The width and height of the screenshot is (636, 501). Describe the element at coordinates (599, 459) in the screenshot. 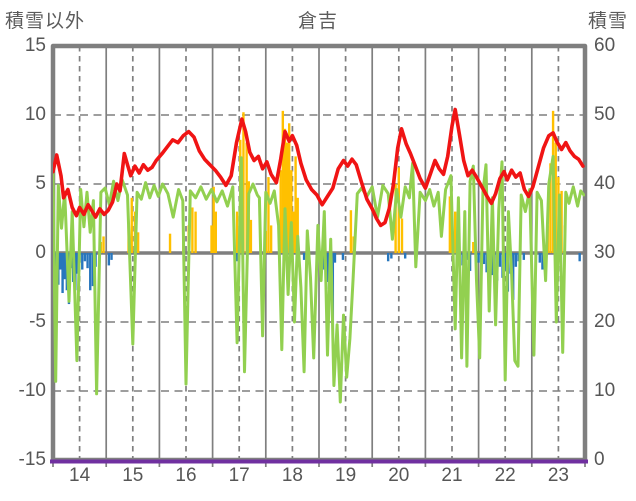

I see `right-axis-tick-0: 0` at that location.